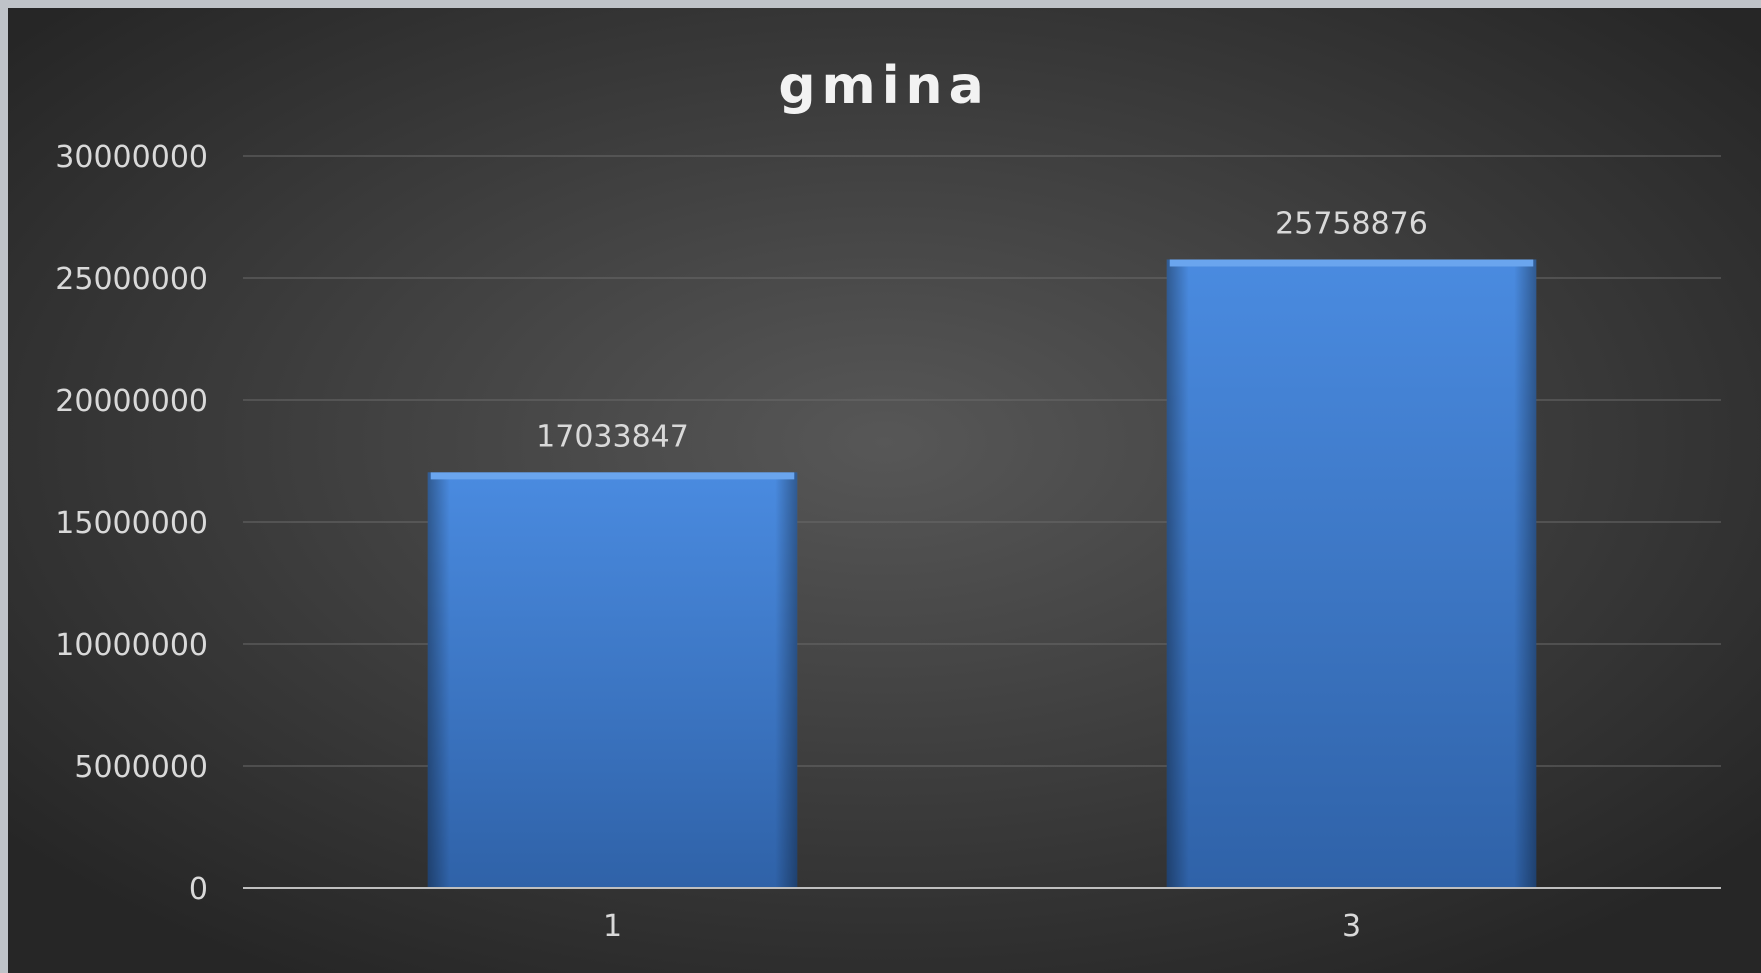  Describe the element at coordinates (131, 645) in the screenshot. I see `y-tick-label: 10000000` at that location.